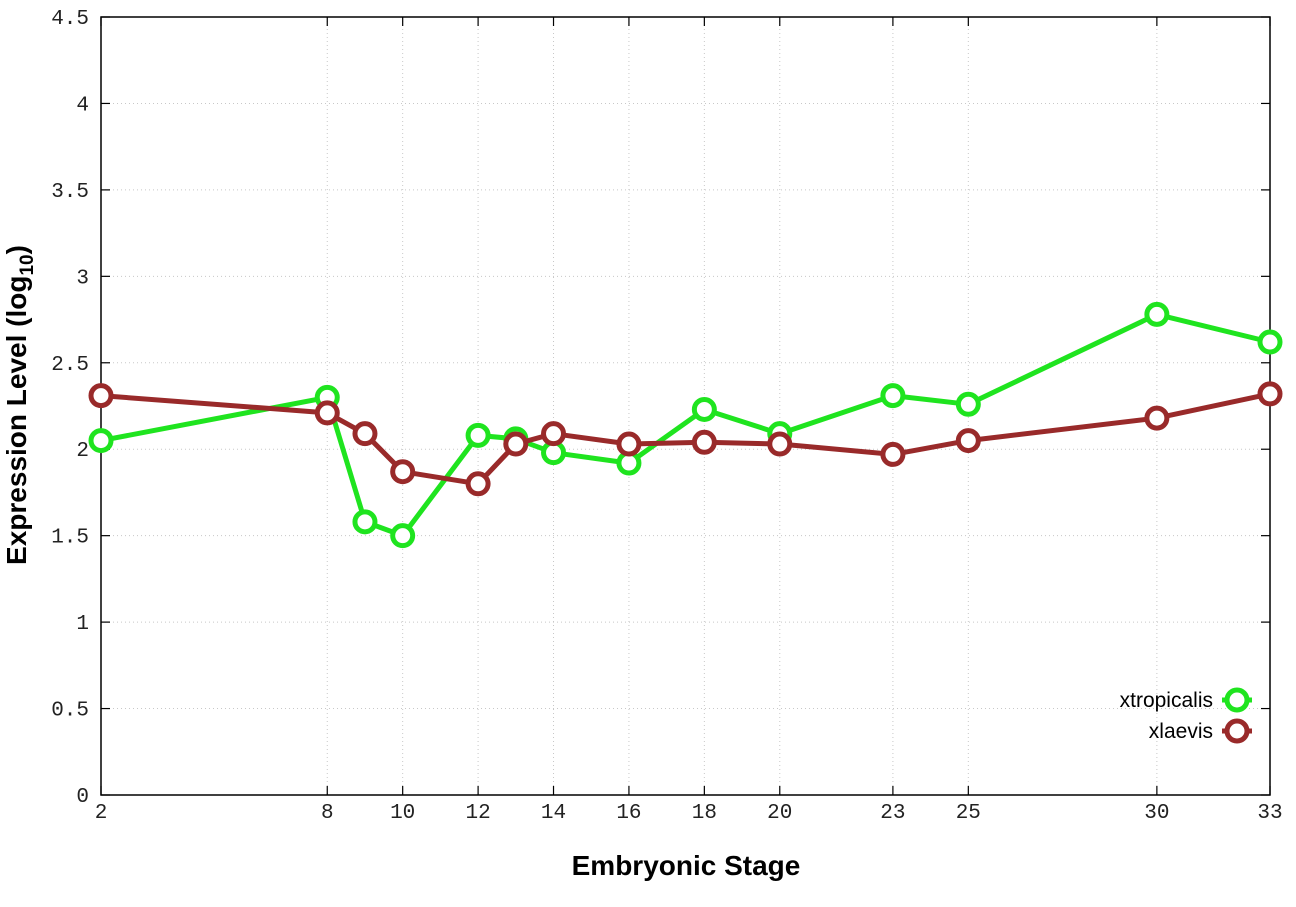  What do you see at coordinates (628, 813) in the screenshot?
I see `x-tick-label: 16` at bounding box center [628, 813].